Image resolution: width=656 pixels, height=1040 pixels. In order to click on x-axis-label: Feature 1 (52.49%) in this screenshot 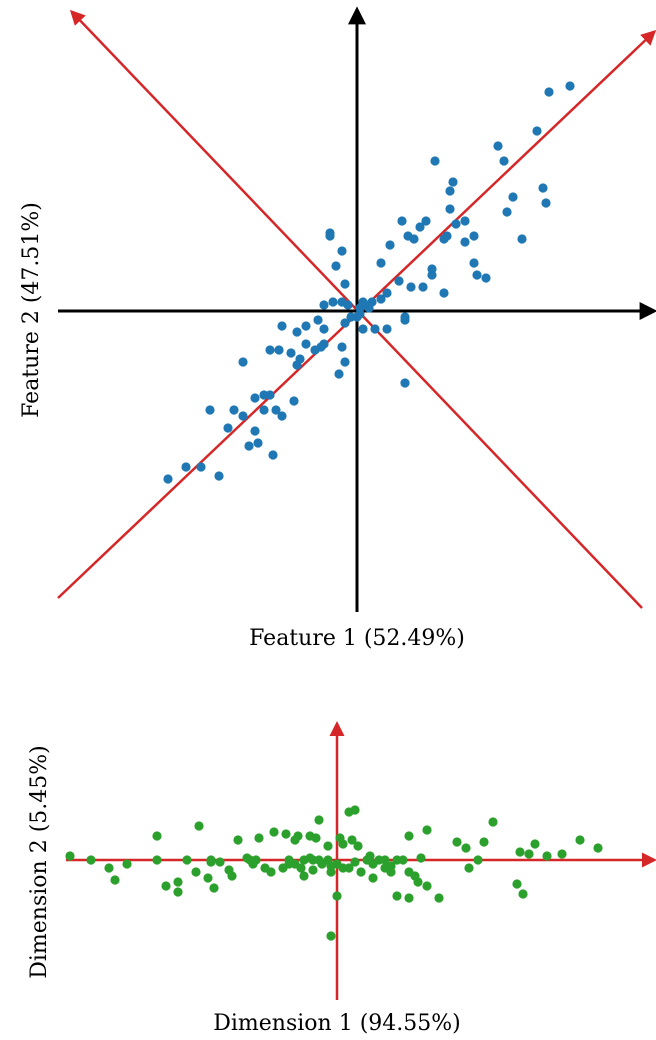, I will do `click(357, 638)`.